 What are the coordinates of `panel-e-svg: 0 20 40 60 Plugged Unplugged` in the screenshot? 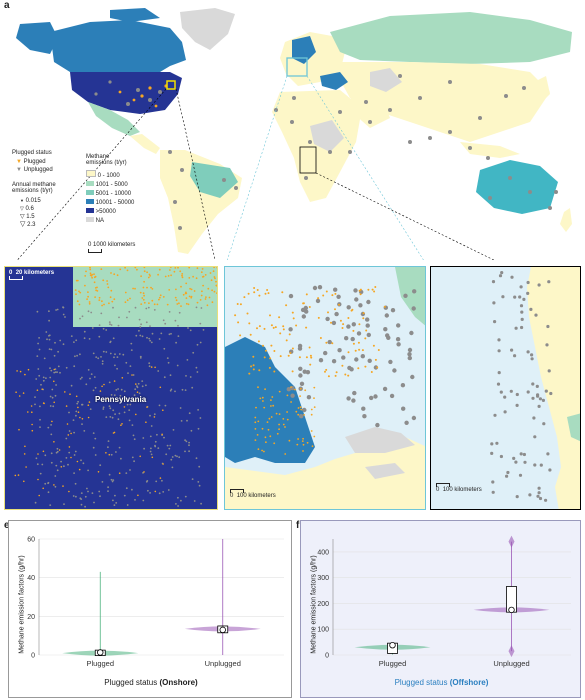 It's located at (155, 602).